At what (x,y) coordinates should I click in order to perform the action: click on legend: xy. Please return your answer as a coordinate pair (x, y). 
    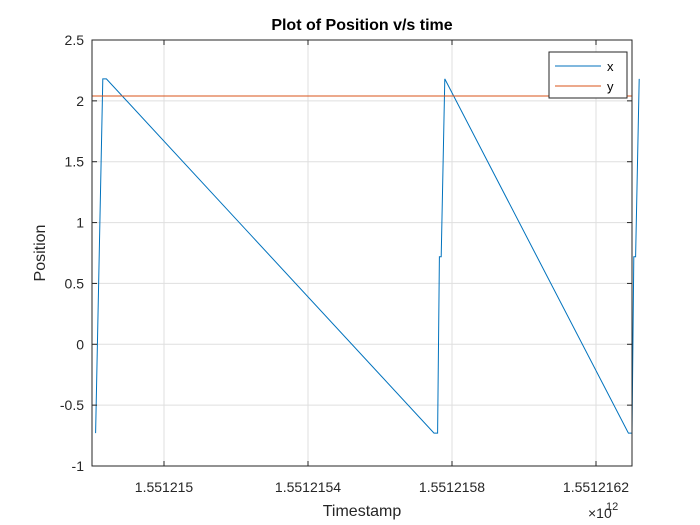
    Looking at the image, I should click on (588, 75).